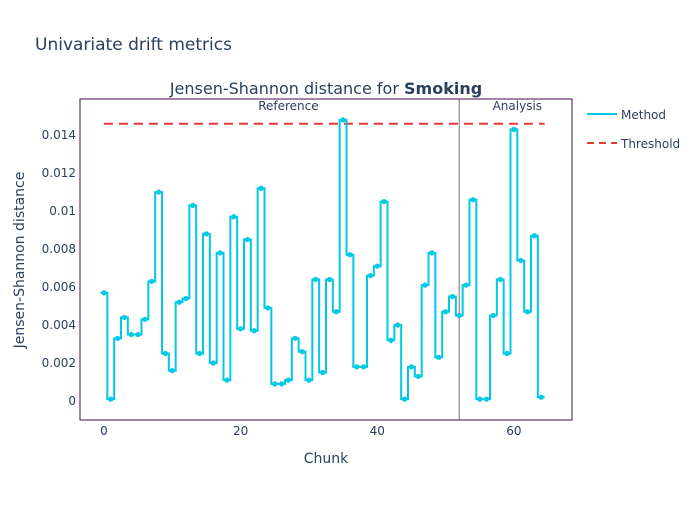 The height and width of the screenshot is (505, 700). Describe the element at coordinates (517, 106) in the screenshot. I see `period-label: Analysis` at that location.